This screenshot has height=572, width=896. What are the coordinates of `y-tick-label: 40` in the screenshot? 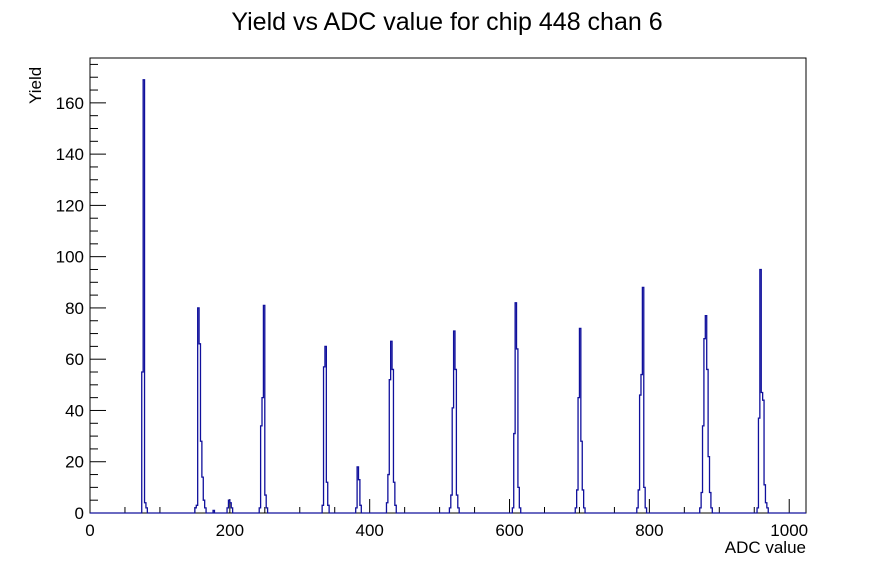 It's located at (74, 410).